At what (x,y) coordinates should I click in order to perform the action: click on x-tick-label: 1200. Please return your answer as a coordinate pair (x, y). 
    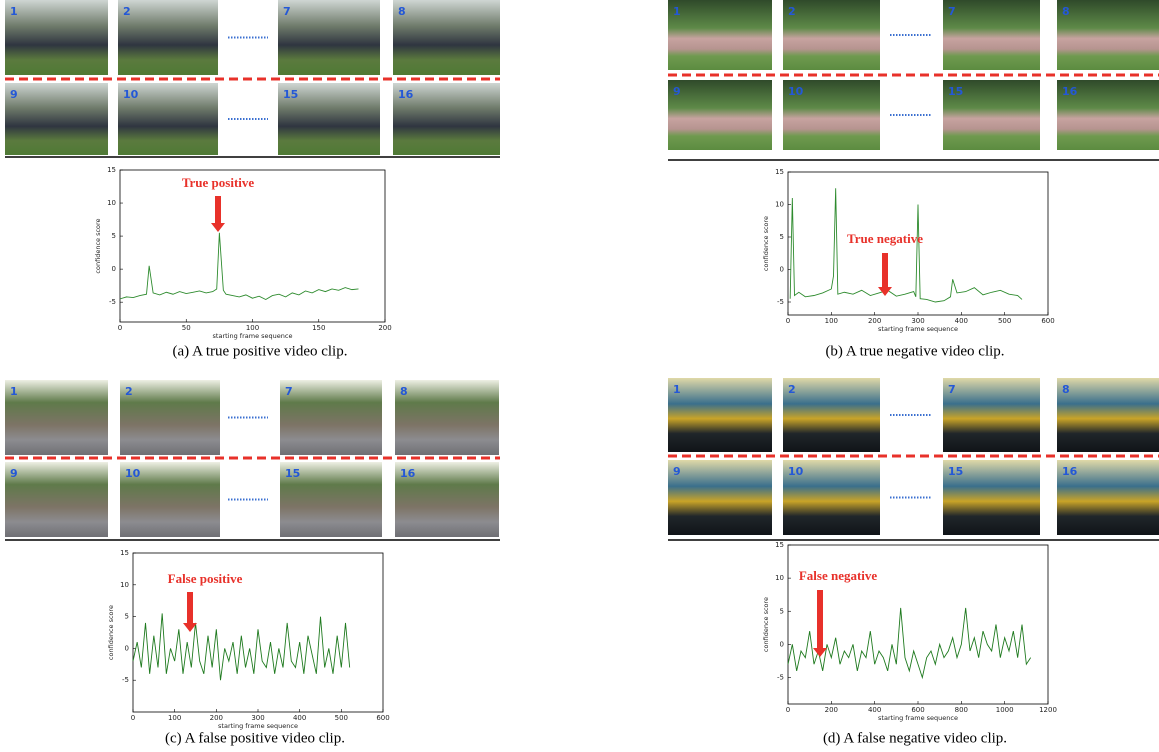
    Looking at the image, I should click on (1048, 710).